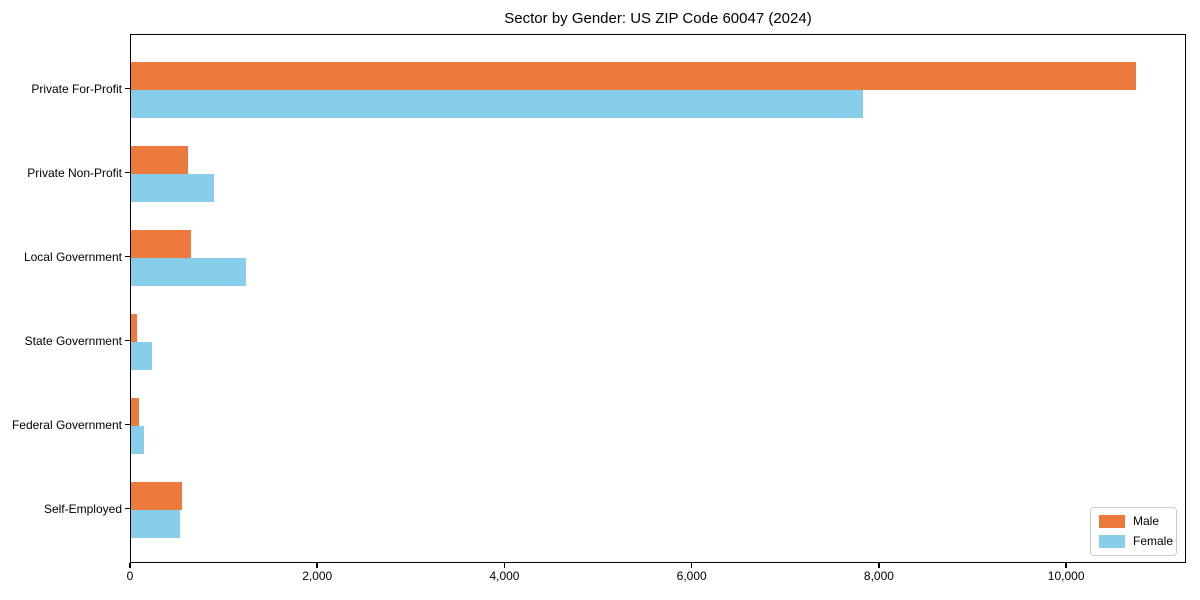 The height and width of the screenshot is (600, 1200). What do you see at coordinates (691, 576) in the screenshot?
I see `x-tick-label: 6,000` at bounding box center [691, 576].